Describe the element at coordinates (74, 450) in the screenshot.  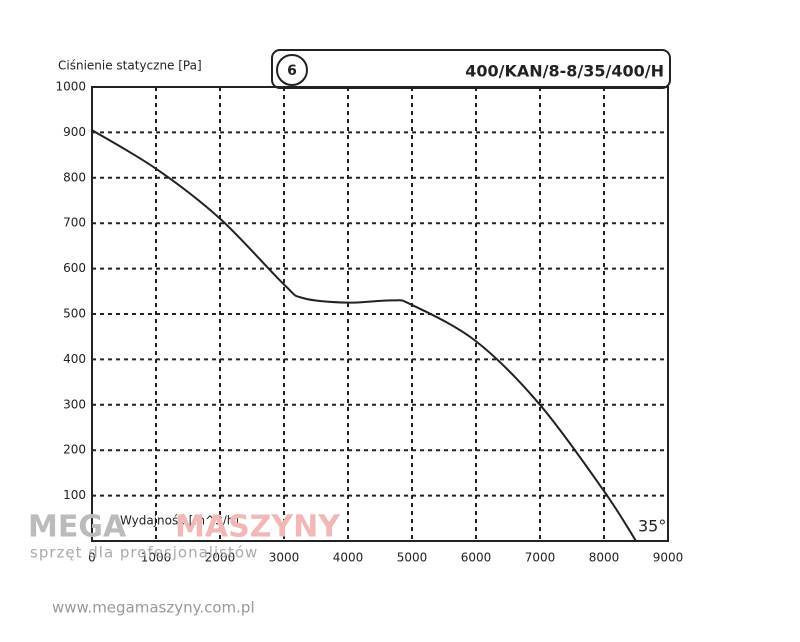
I see `y-tick-label: 200` at that location.